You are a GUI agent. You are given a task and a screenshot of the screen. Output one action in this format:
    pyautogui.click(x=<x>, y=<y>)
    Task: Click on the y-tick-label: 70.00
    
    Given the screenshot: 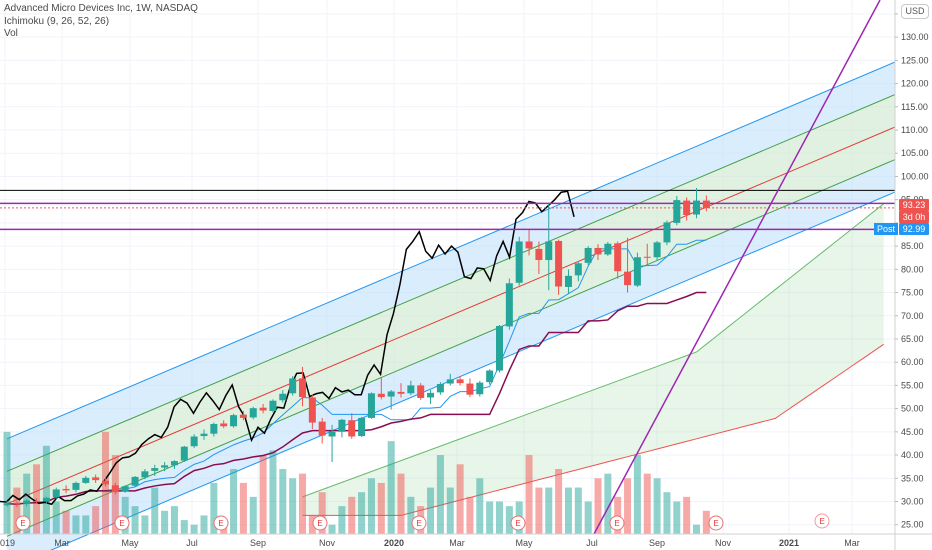 What is the action you would take?
    pyautogui.click(x=912, y=316)
    